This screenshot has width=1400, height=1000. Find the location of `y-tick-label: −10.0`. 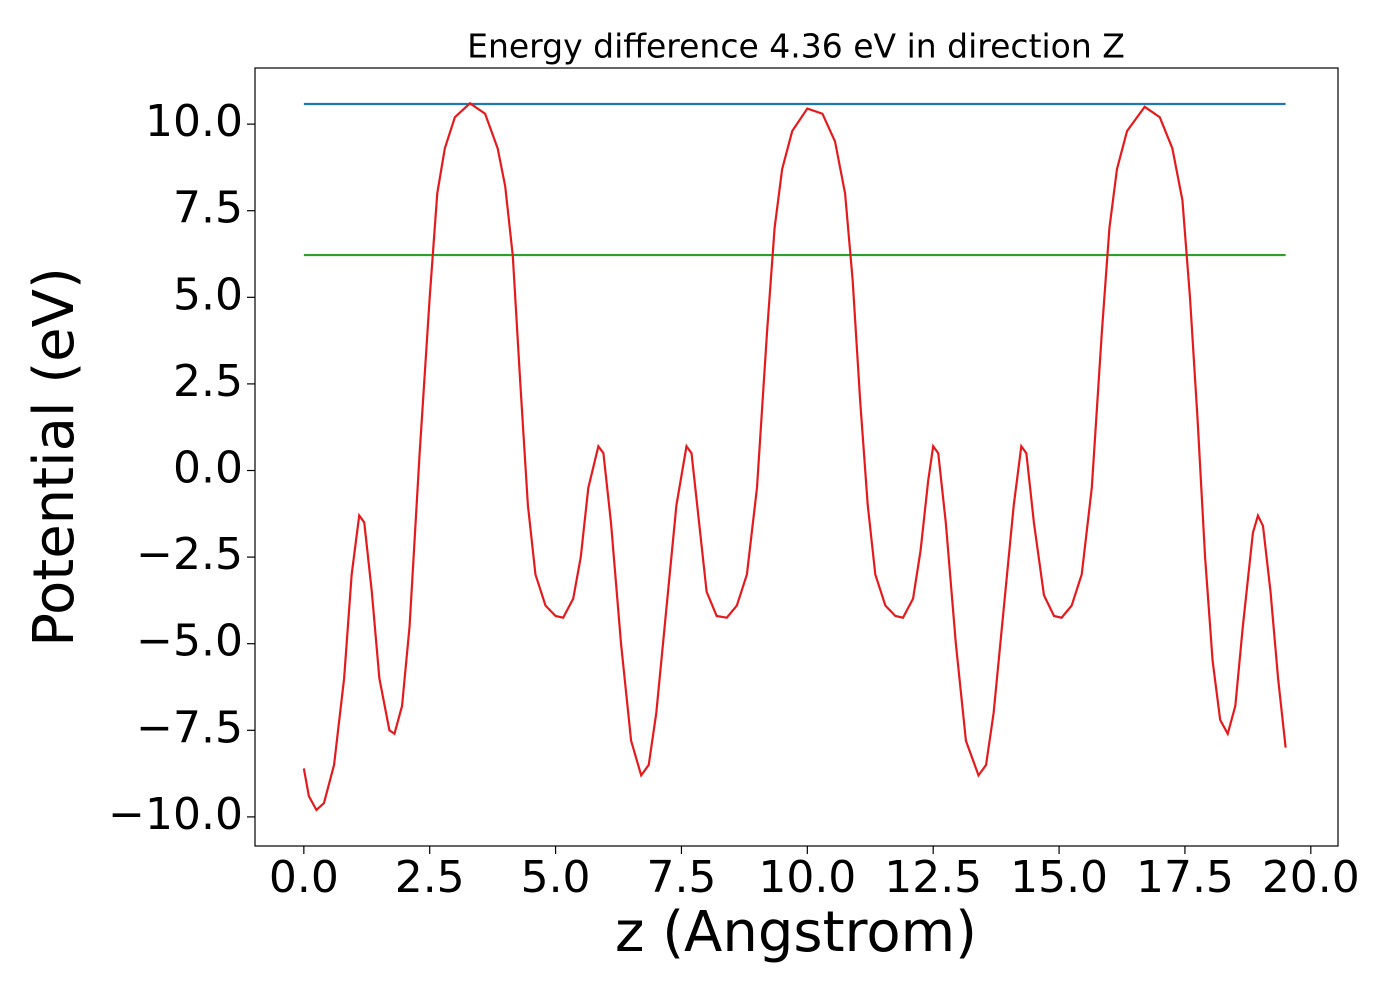

y-tick-label: −10.0 is located at coordinates (175, 814).